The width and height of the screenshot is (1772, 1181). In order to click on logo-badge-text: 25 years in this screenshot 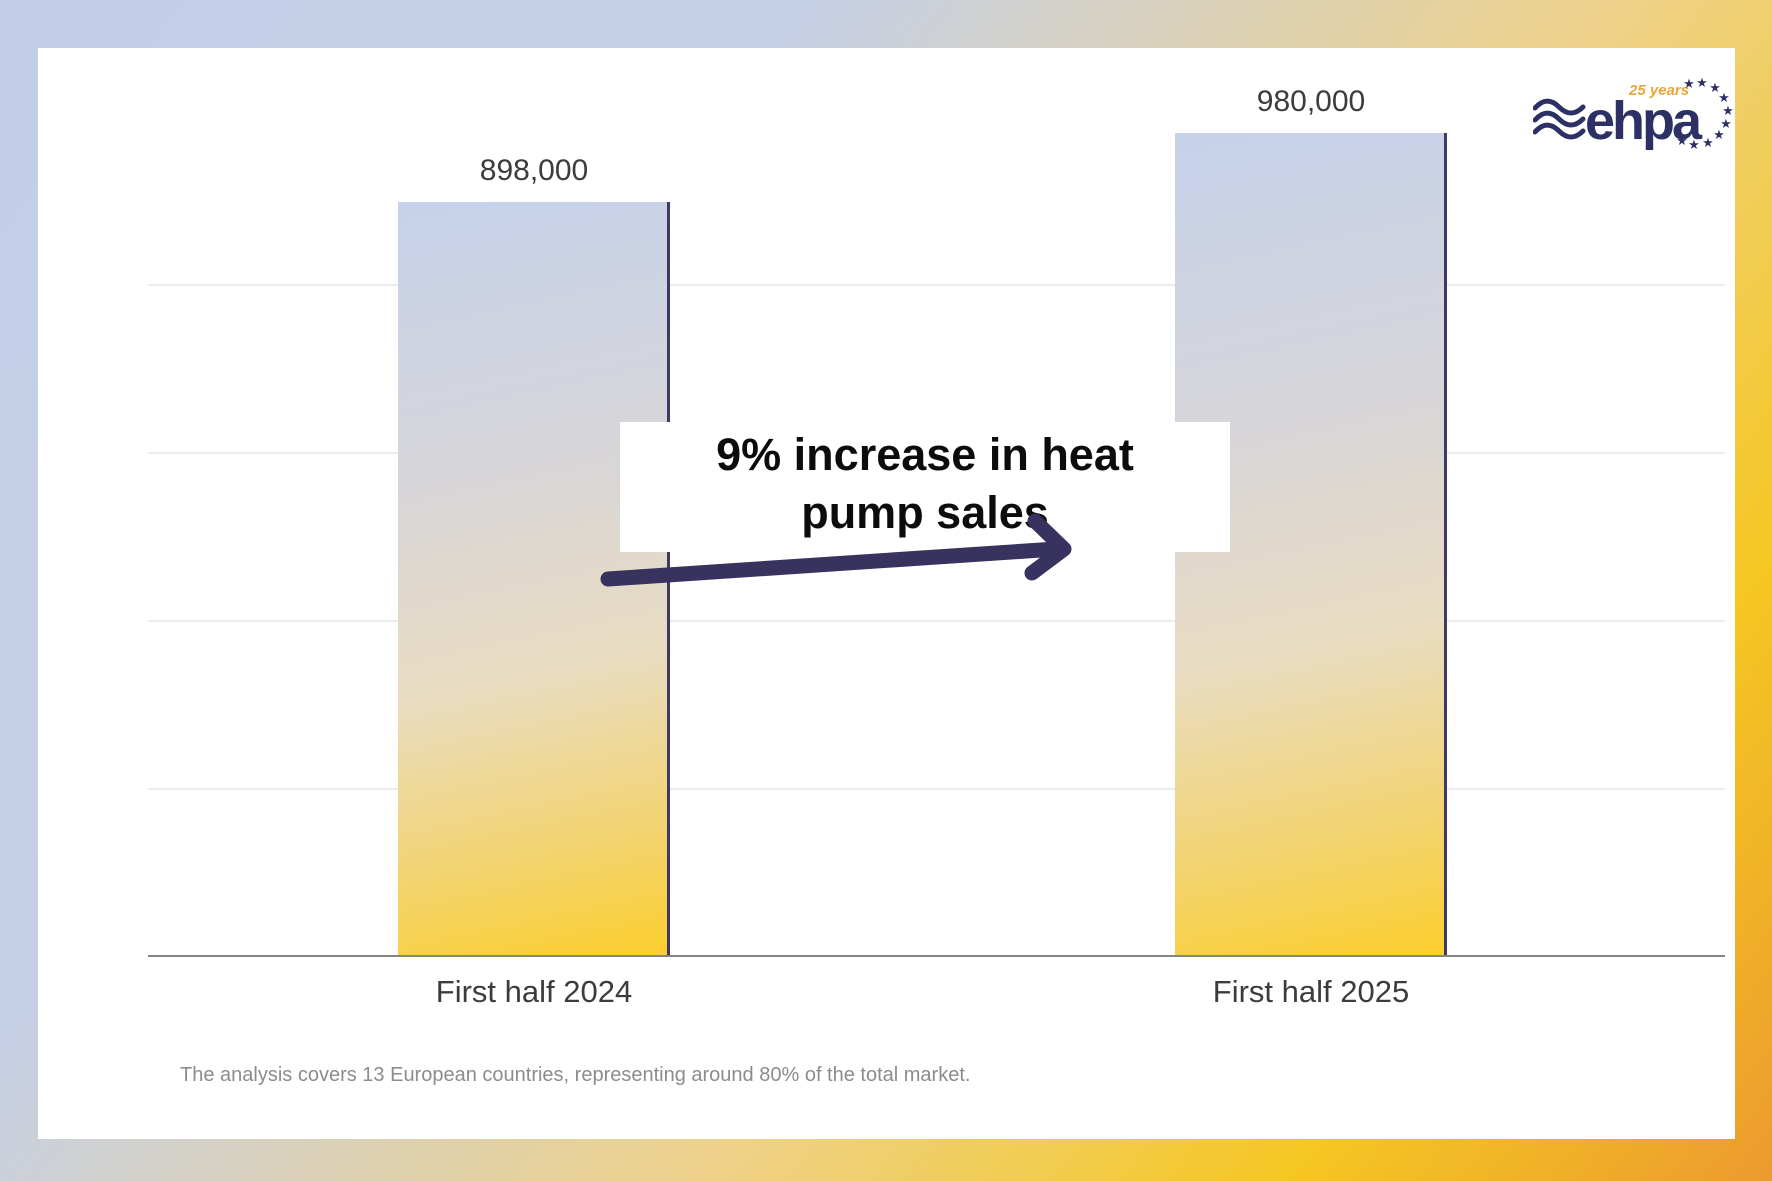, I will do `click(1658, 90)`.